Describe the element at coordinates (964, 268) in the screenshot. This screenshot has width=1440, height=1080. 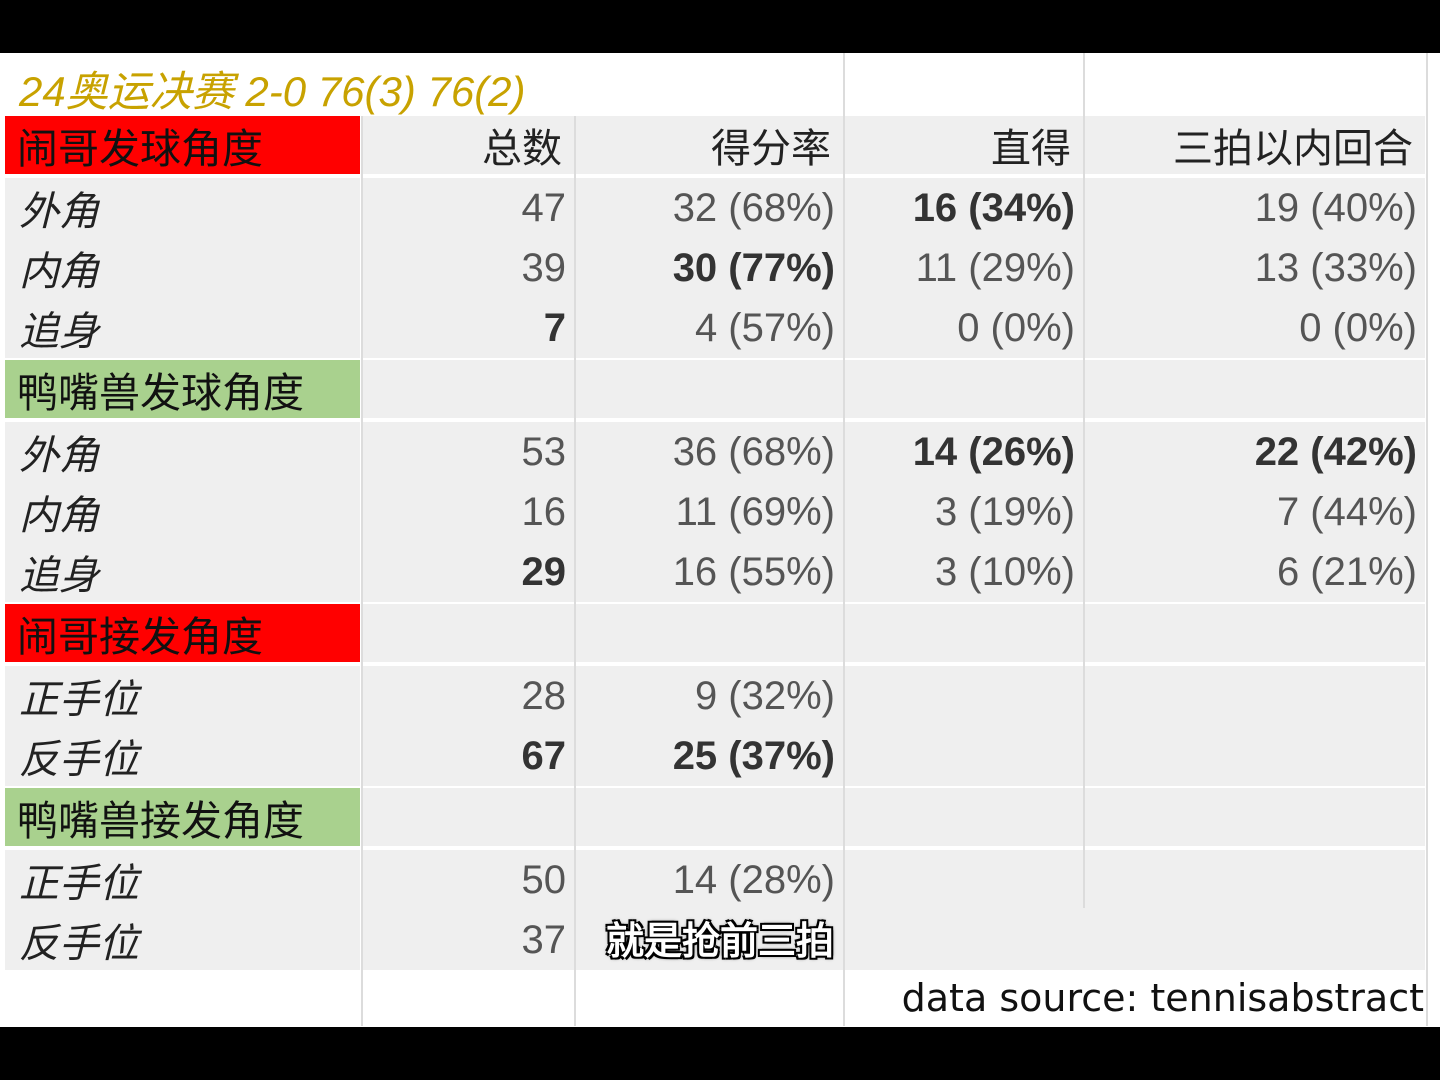
I see `cell-direct: 11 (29%)` at that location.